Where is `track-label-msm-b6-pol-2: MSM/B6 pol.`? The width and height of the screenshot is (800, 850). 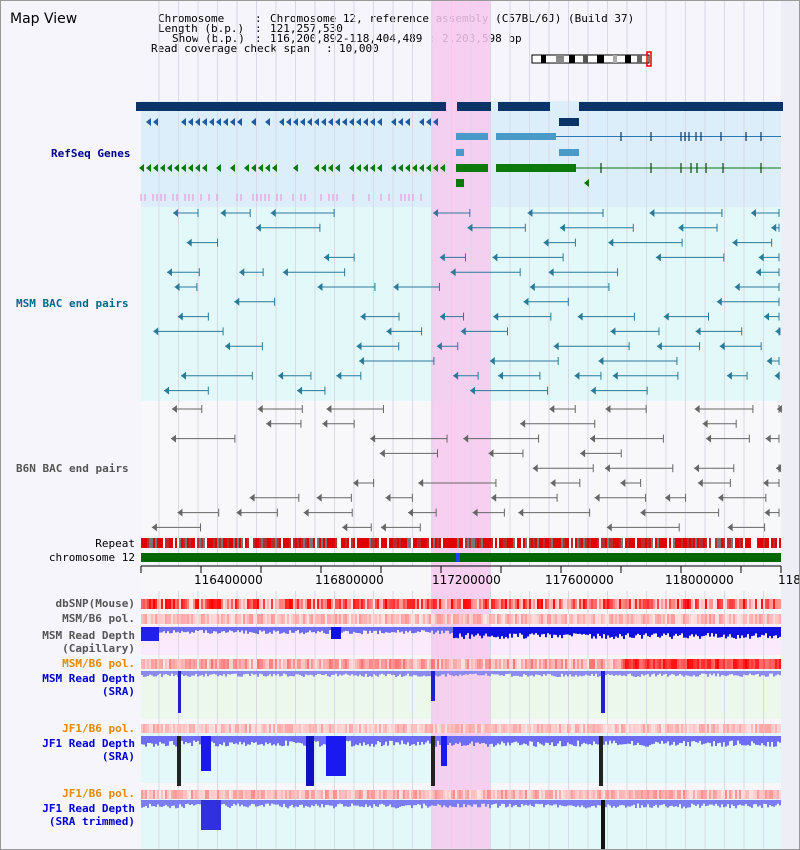 track-label-msm-b6-pol-2: MSM/B6 pol. is located at coordinates (98, 663).